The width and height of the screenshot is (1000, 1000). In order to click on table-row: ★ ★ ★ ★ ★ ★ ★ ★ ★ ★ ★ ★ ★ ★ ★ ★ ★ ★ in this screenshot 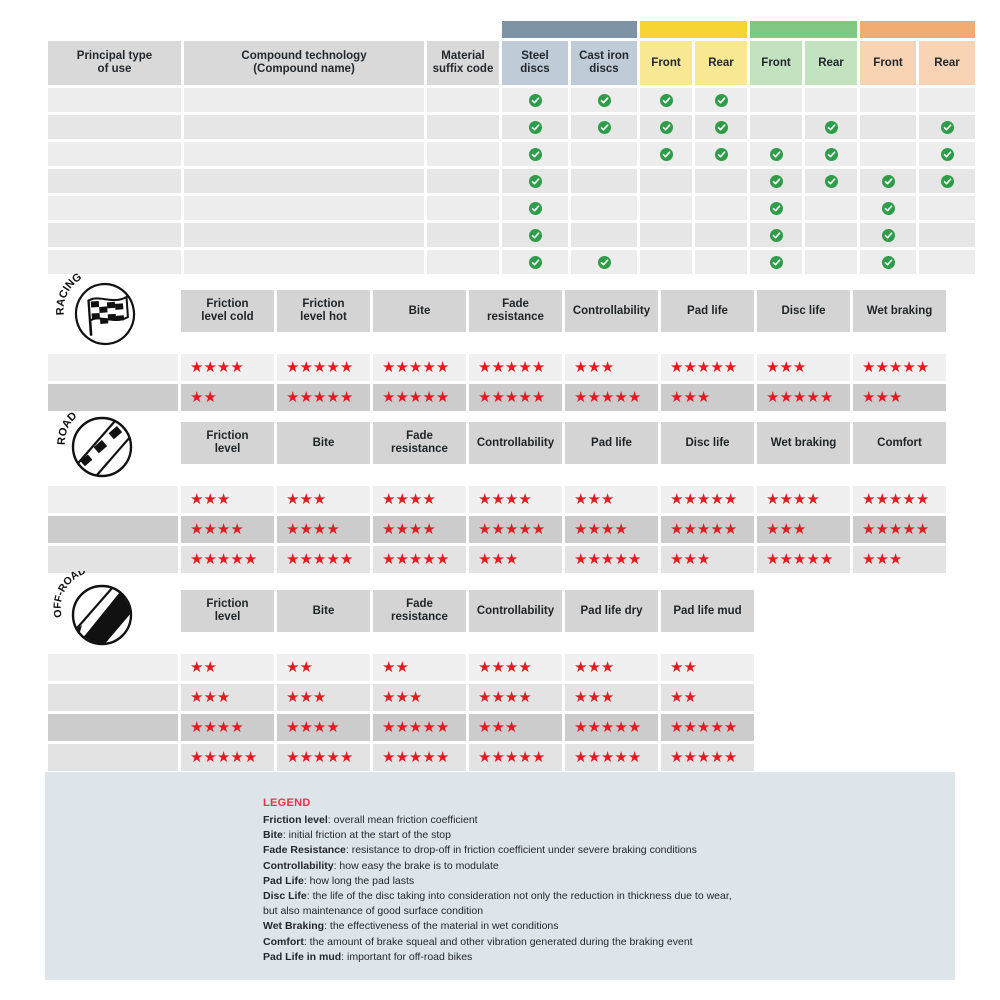, I will do `click(401, 697)`.